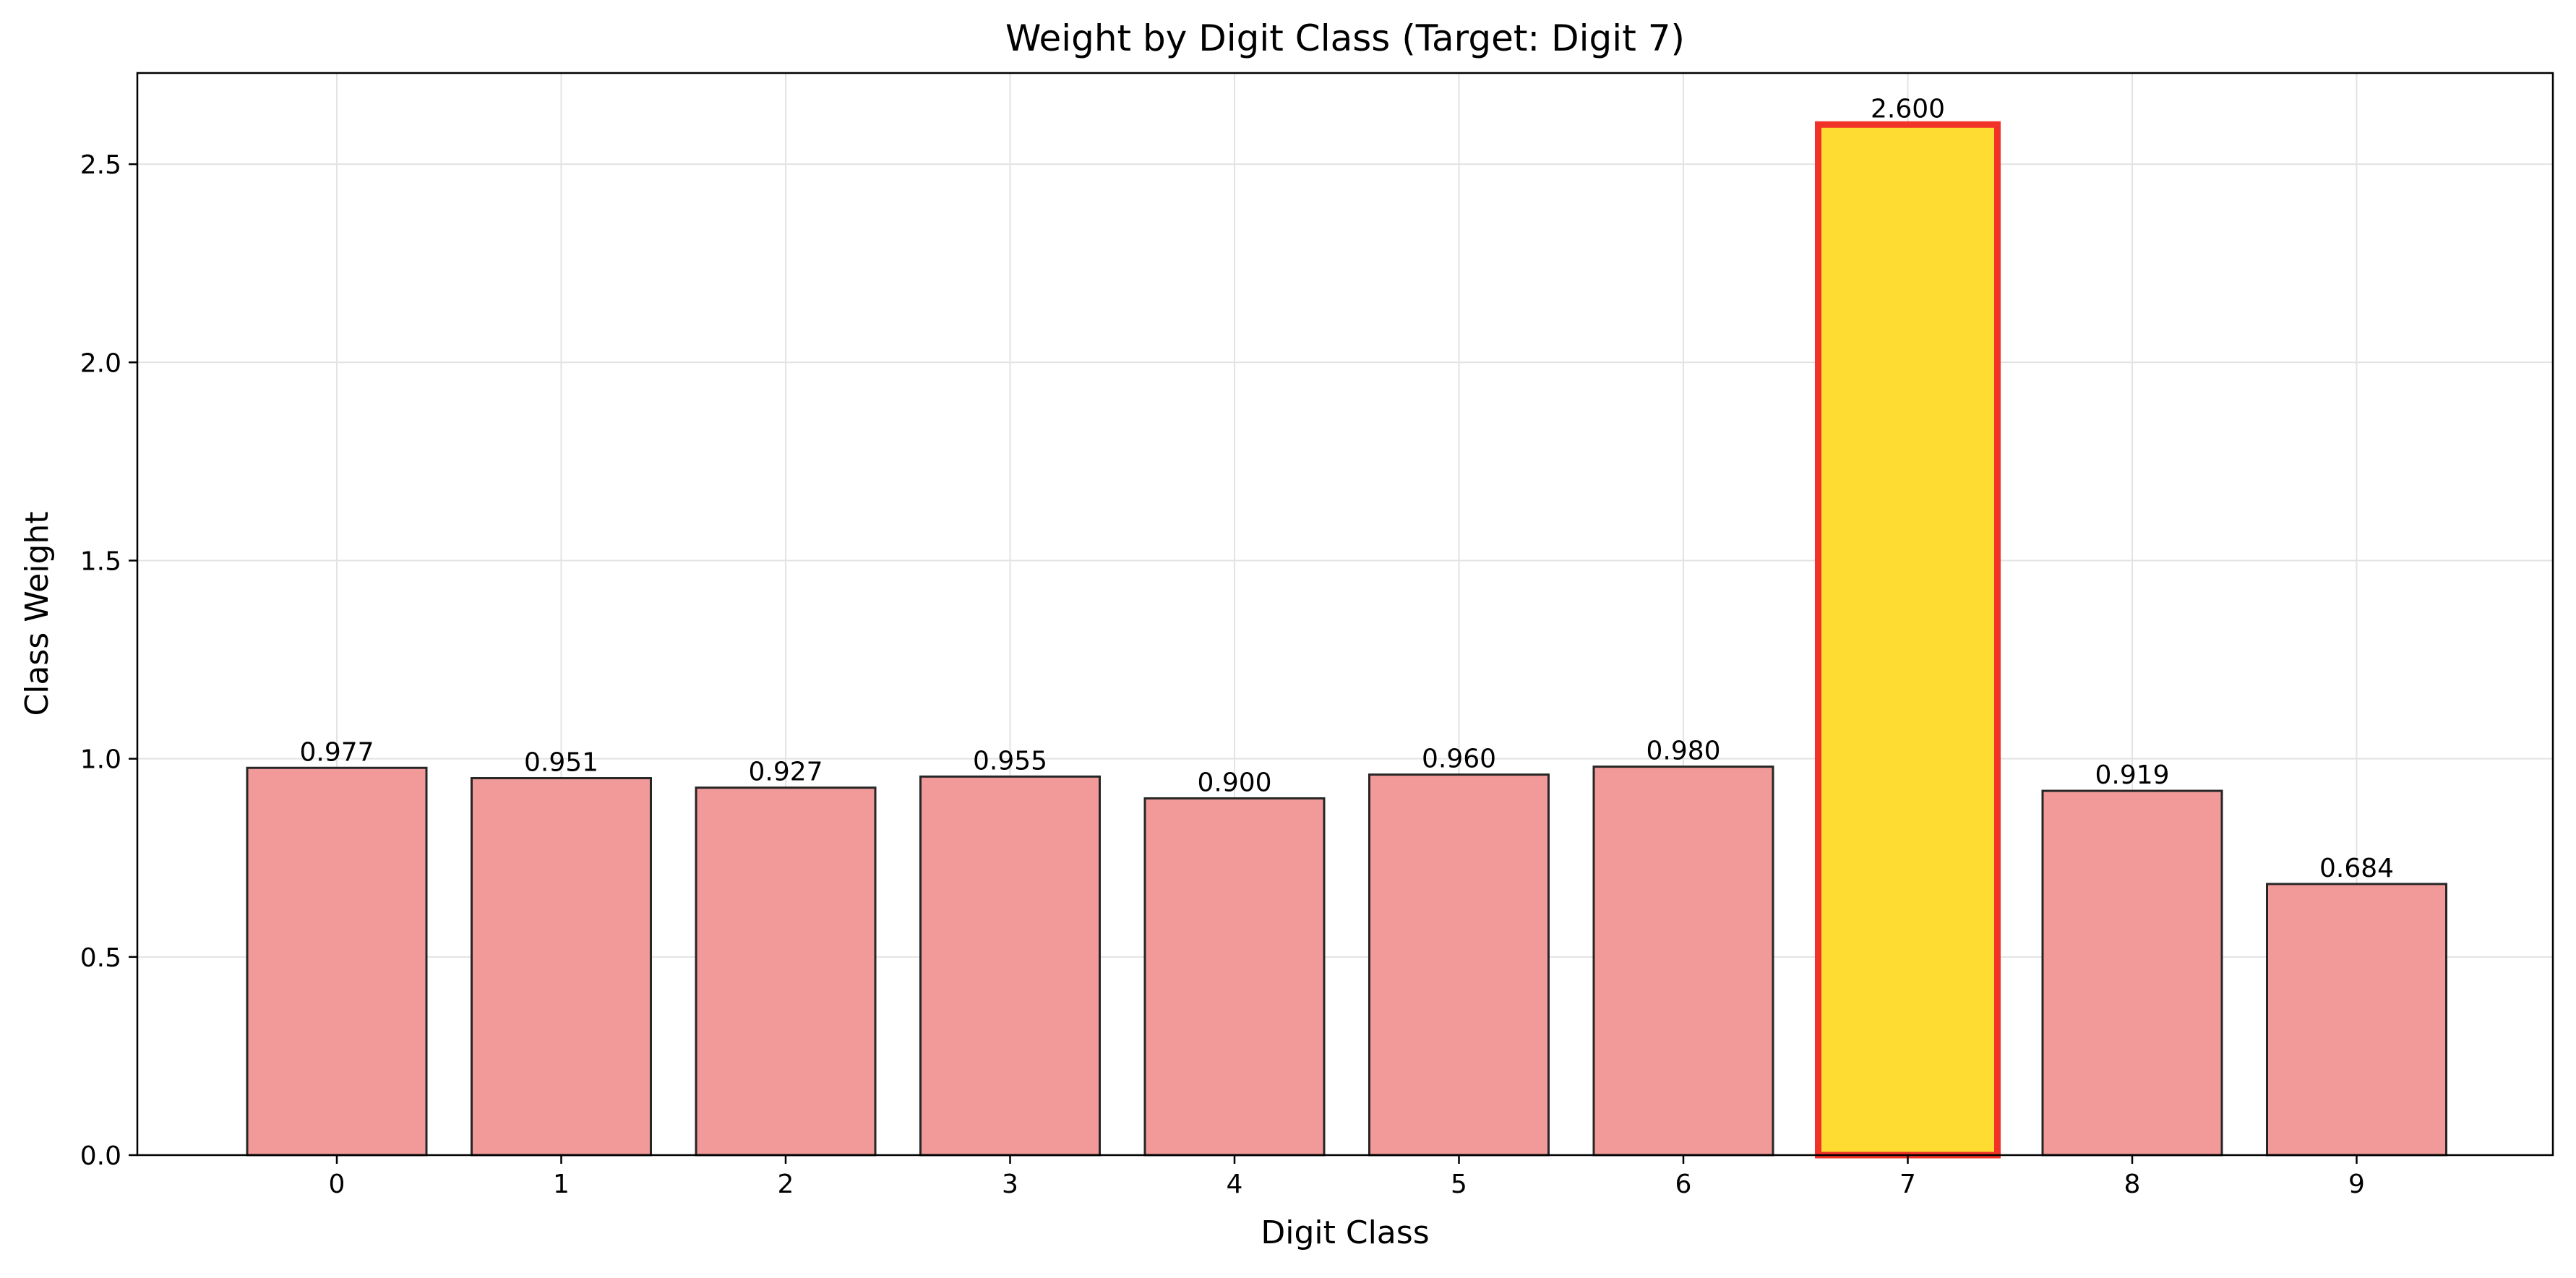  Describe the element at coordinates (1908, 109) in the screenshot. I see `bar-value-label: 2.600` at that location.